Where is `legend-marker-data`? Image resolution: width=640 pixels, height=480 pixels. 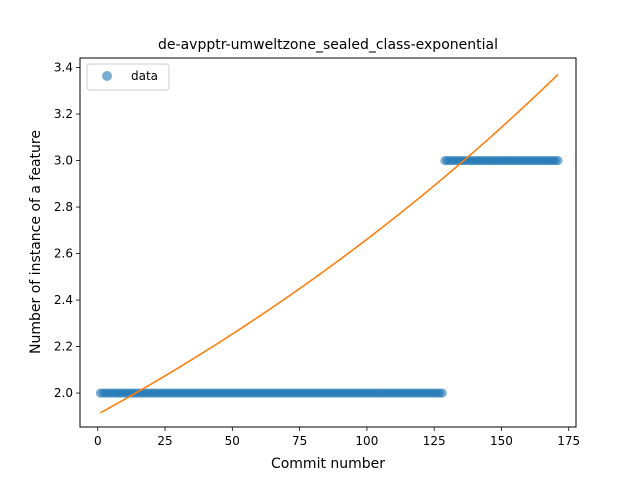
legend-marker-data is located at coordinates (107, 76).